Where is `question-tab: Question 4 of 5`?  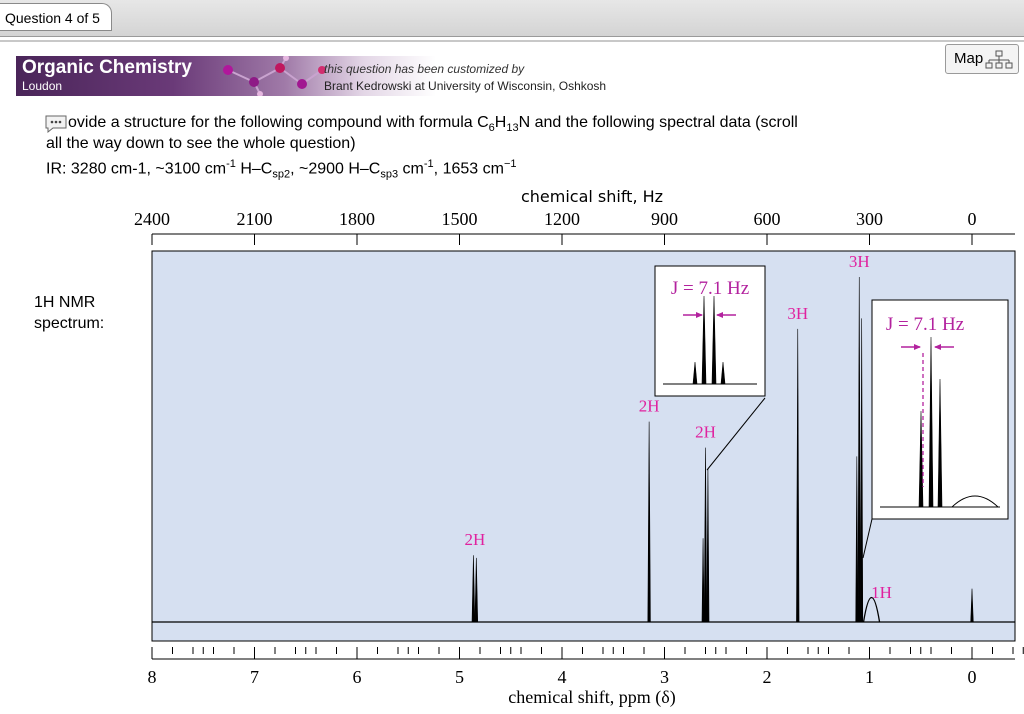
question-tab: Question 4 of 5 is located at coordinates (56, 17).